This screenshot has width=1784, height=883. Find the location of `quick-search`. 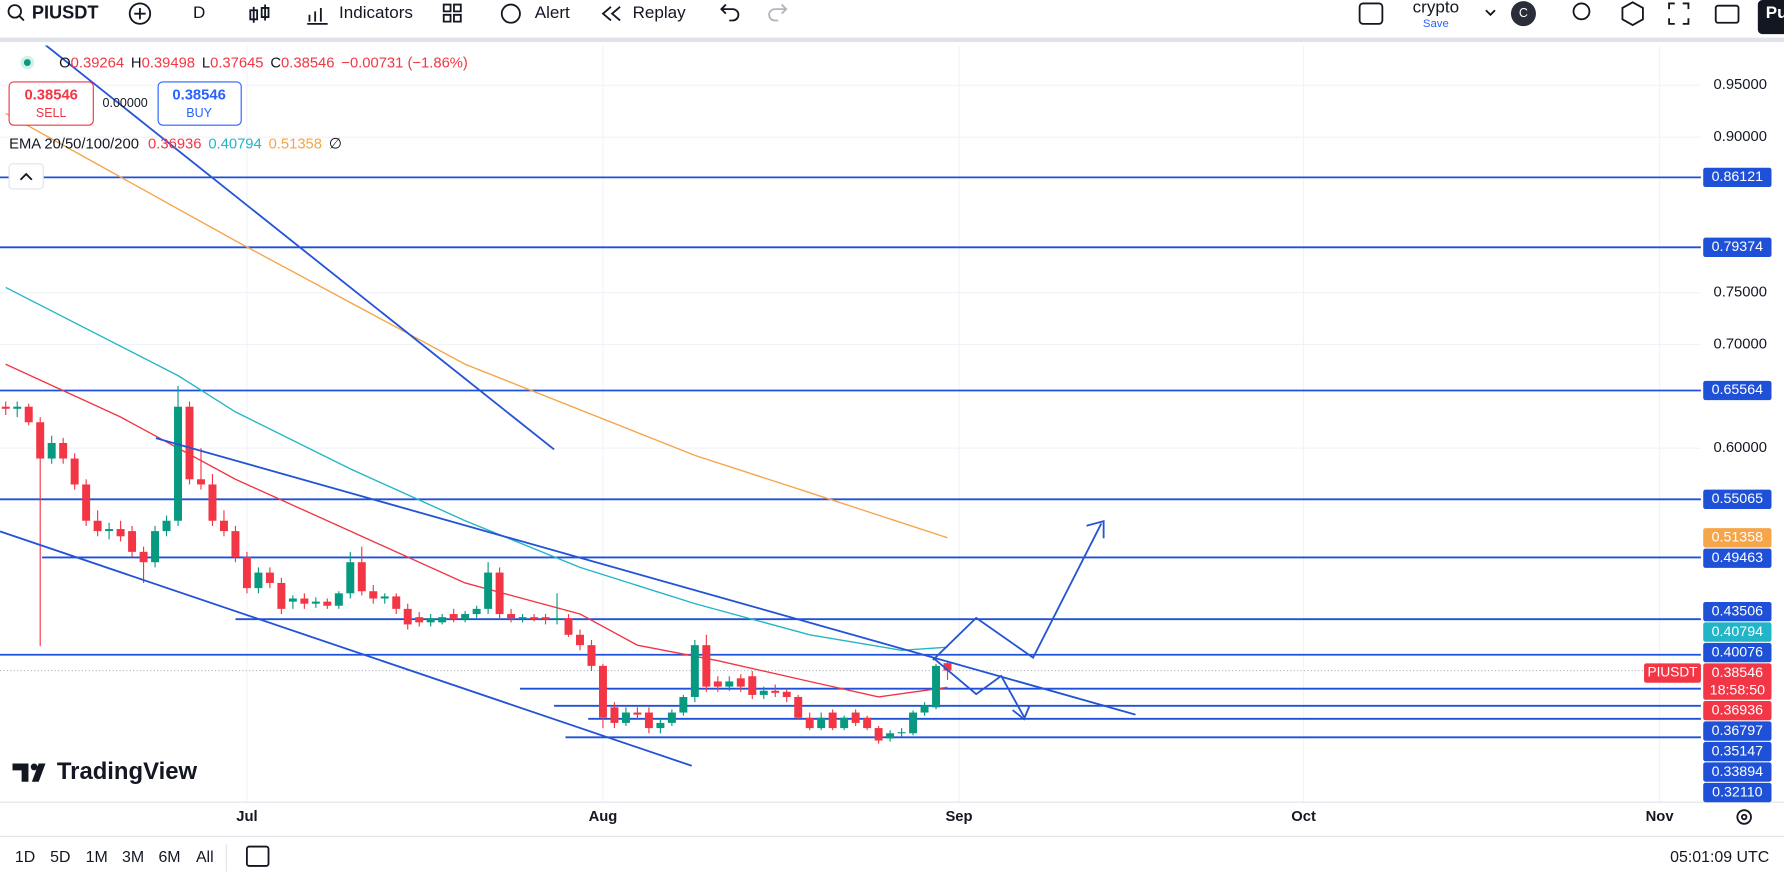

quick-search is located at coordinates (1581, 11).